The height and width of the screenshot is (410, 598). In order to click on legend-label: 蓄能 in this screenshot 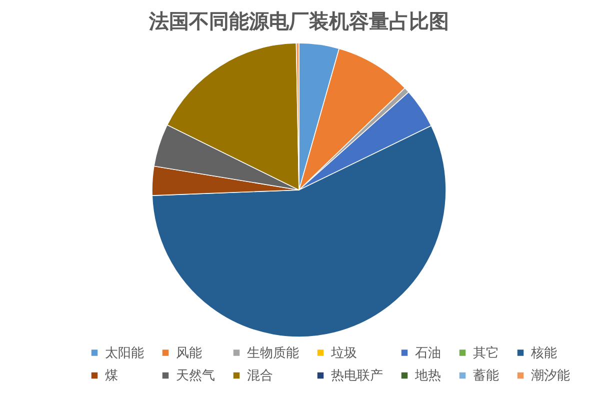, I will do `click(486, 376)`.